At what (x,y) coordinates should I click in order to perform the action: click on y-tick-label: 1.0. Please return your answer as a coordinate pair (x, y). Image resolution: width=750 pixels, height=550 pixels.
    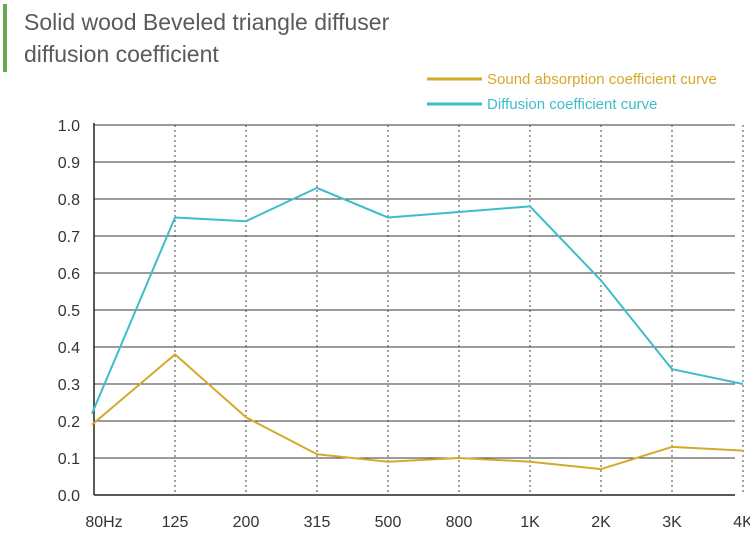
    Looking at the image, I should click on (69, 126).